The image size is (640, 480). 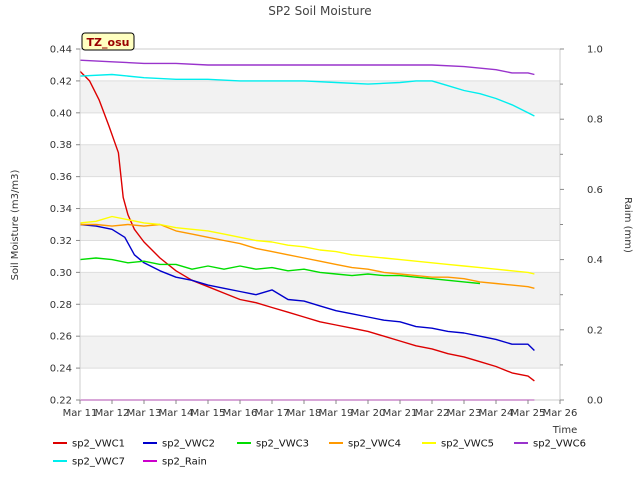 What do you see at coordinates (272, 413) in the screenshot?
I see `x-tick-label: Mar 17` at bounding box center [272, 413].